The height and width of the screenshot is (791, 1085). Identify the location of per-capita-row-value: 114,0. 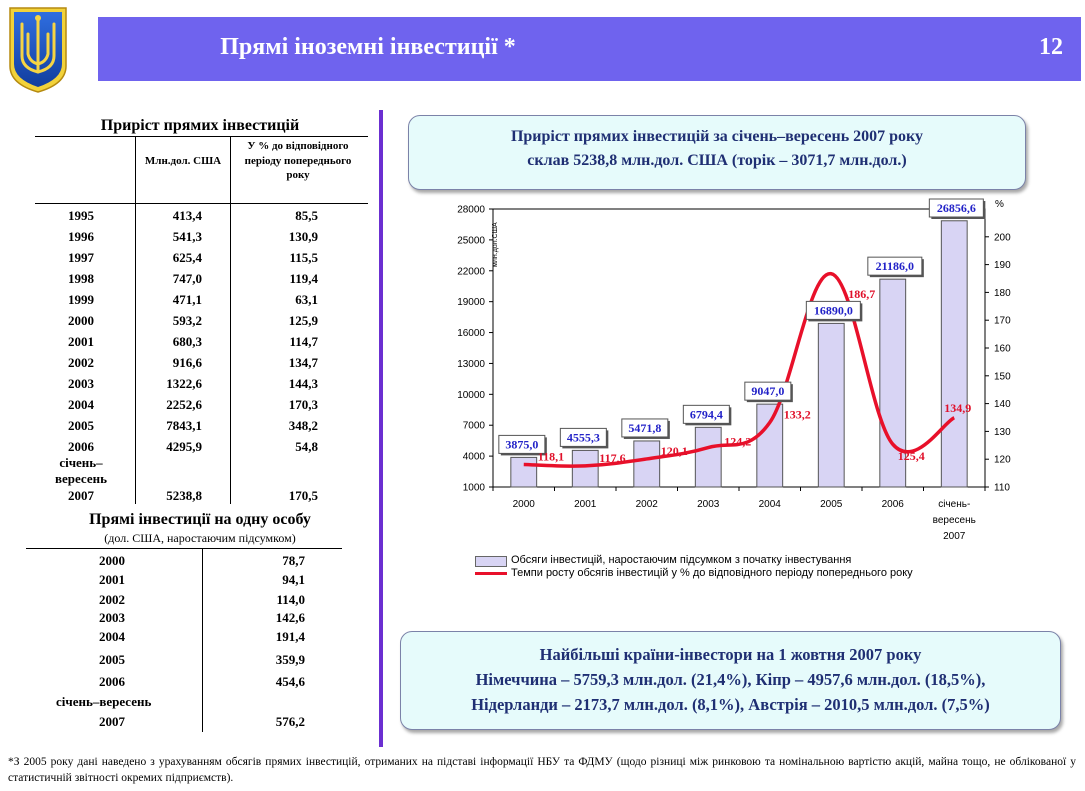
(290, 599).